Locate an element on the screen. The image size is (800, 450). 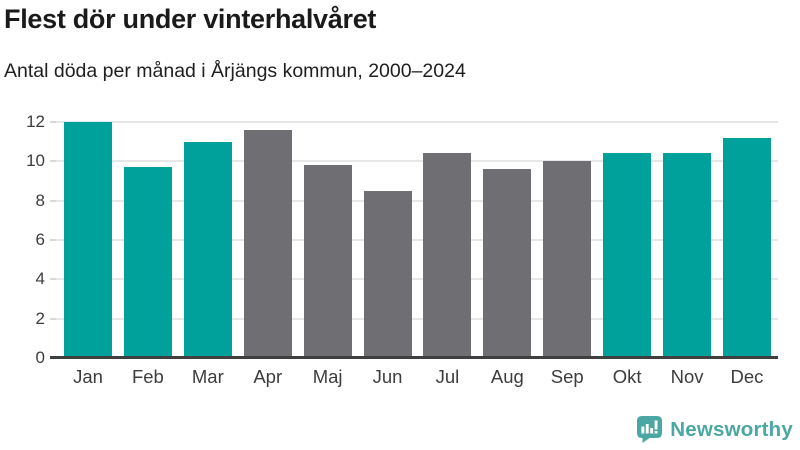
x-label-aug: Aug is located at coordinates (507, 376).